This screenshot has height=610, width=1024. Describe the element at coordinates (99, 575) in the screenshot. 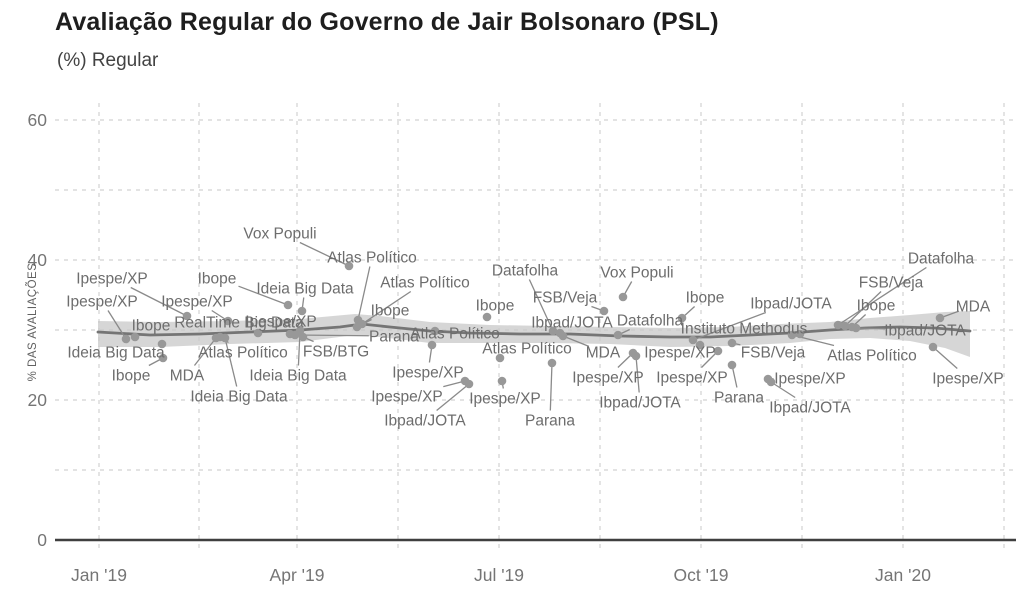

I see `x-tick-label: Jan '19` at that location.